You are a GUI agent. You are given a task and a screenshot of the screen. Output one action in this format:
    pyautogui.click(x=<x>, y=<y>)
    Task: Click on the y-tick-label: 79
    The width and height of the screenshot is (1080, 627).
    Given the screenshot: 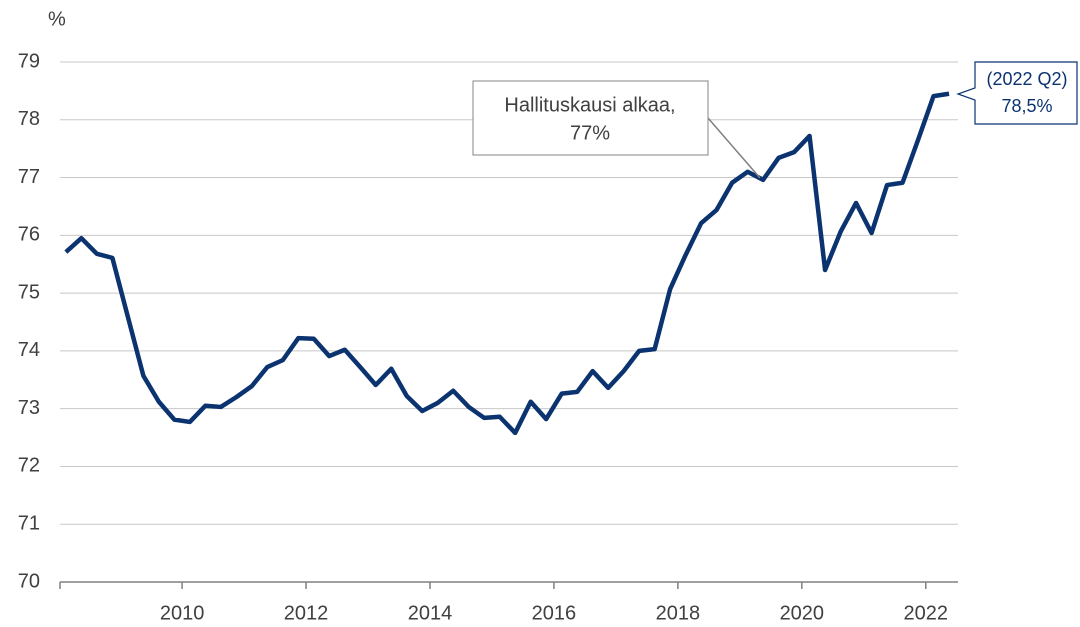 What is the action you would take?
    pyautogui.click(x=29, y=61)
    